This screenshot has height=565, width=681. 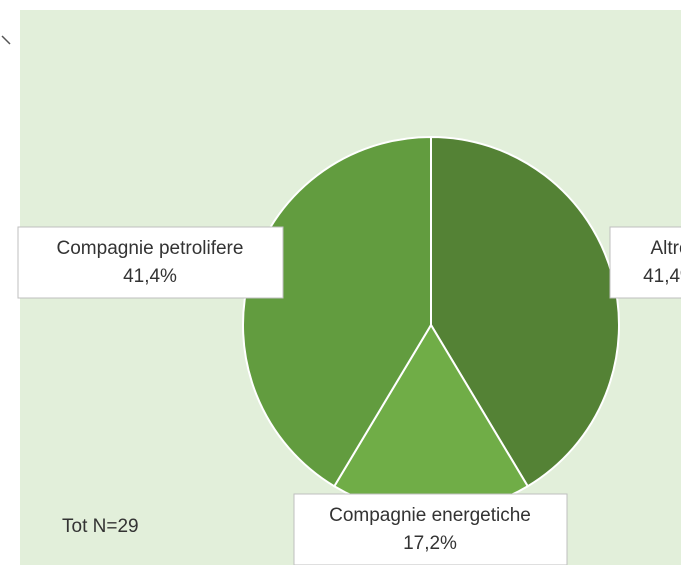 What do you see at coordinates (150, 248) in the screenshot?
I see `slice-label: Compagnie petrolifere` at bounding box center [150, 248].